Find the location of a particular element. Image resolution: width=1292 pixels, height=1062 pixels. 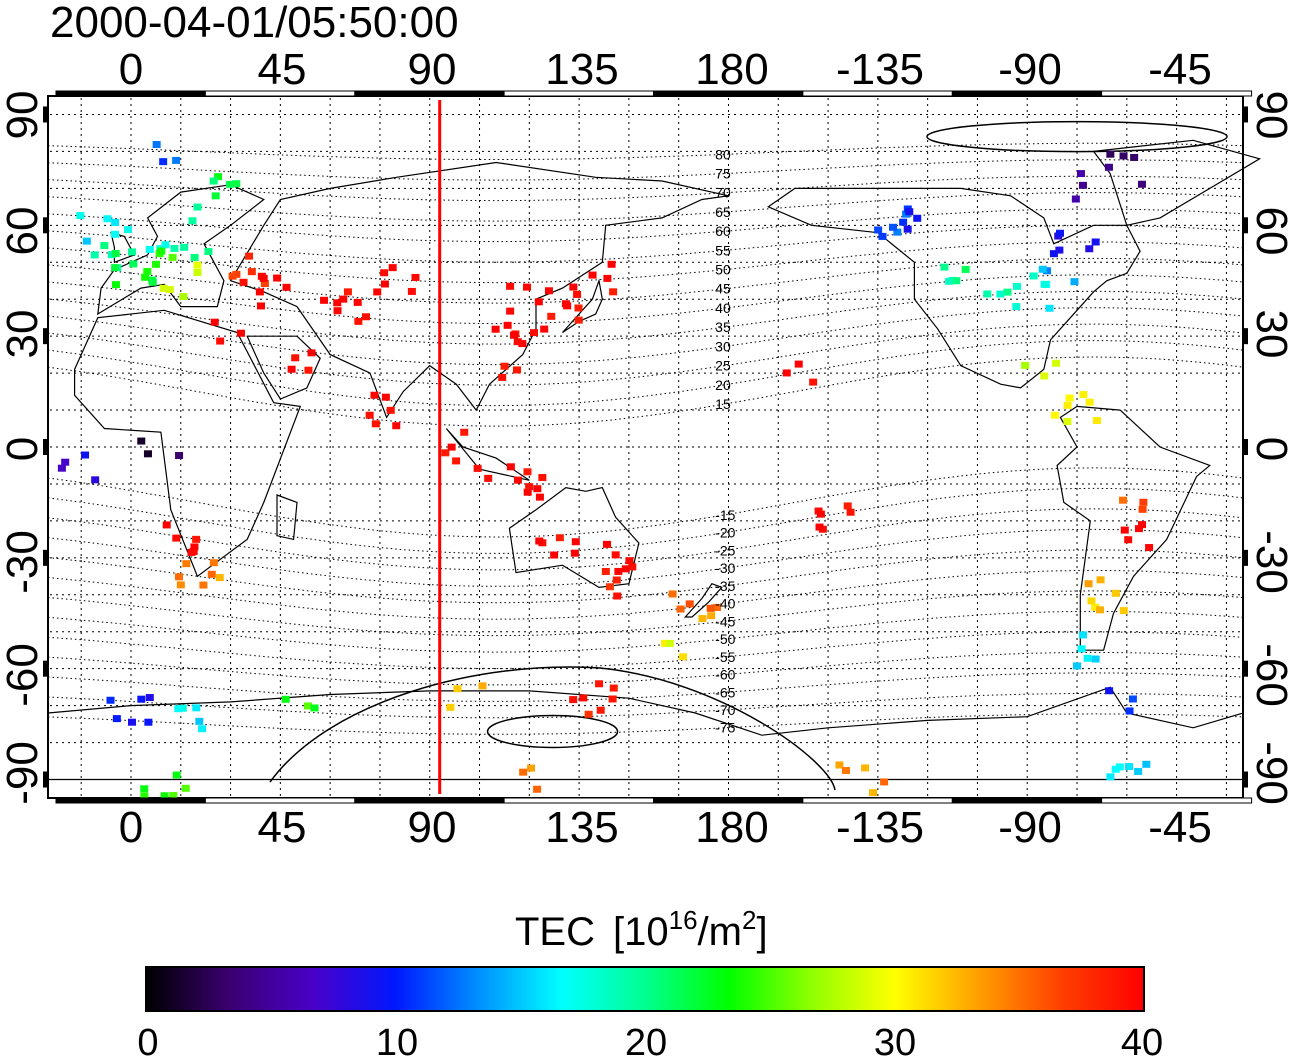

timestamp-title: 2000-04-01/05:50:00 is located at coordinates (254, 23).